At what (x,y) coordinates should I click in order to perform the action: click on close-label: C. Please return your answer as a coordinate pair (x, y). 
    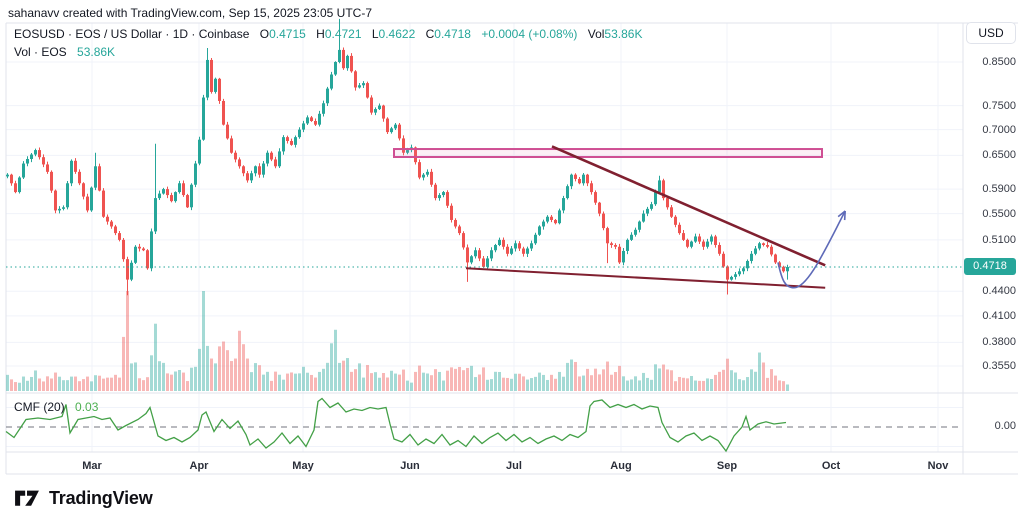
    Looking at the image, I should click on (430, 34).